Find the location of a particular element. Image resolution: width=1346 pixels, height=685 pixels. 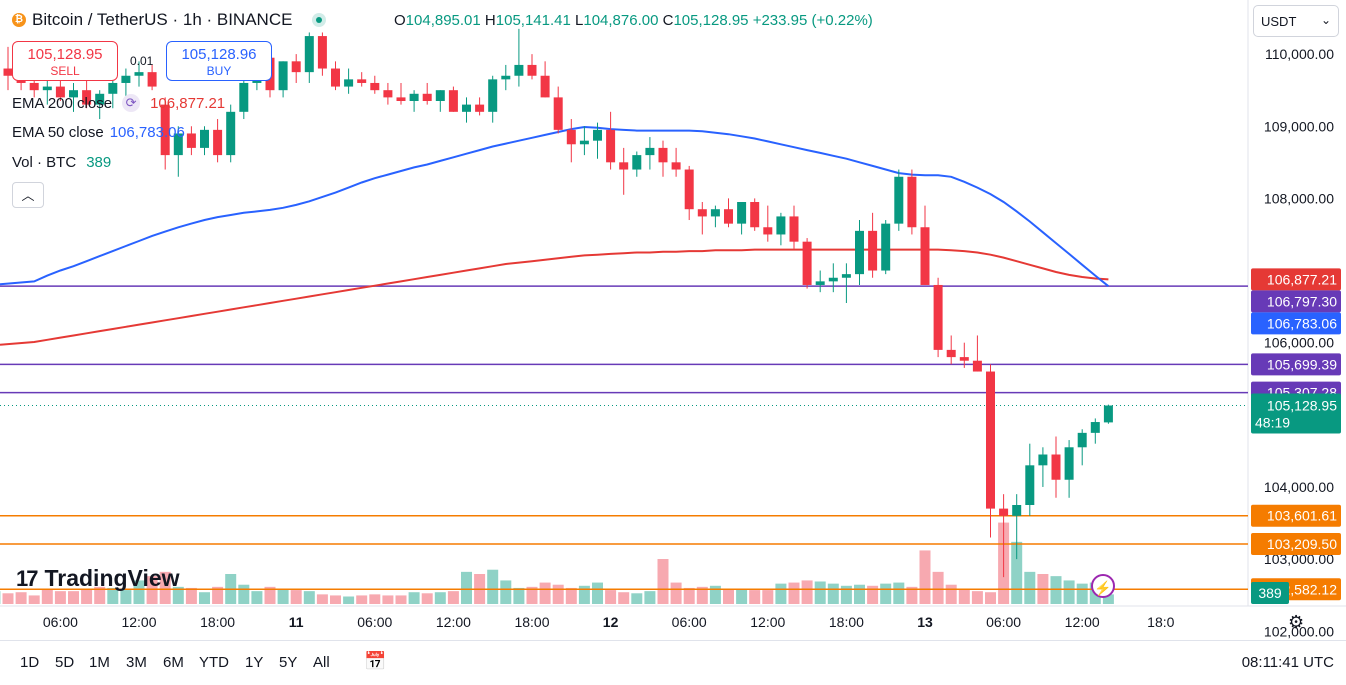

range-button-ytd: YTD is located at coordinates (214, 662).